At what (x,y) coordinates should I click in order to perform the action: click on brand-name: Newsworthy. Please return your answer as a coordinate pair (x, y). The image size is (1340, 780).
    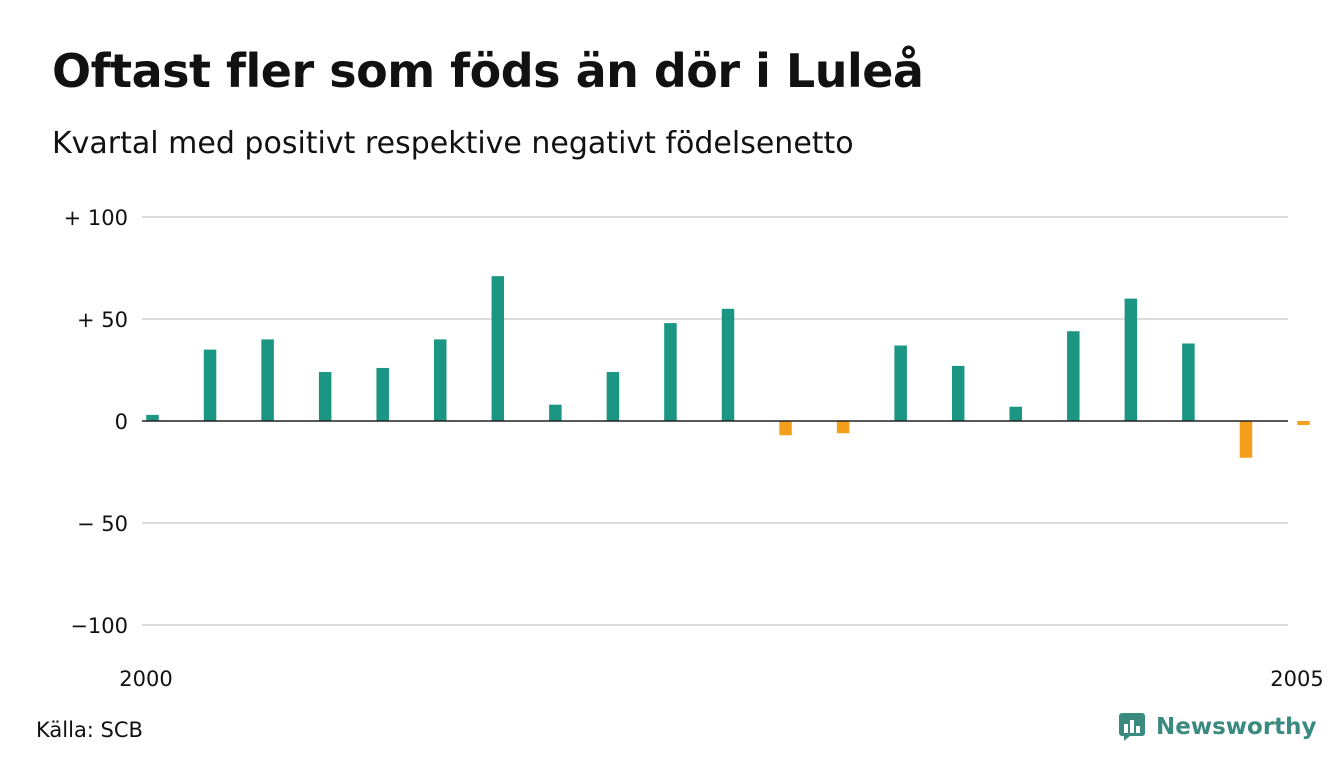
    Looking at the image, I should click on (1236, 727).